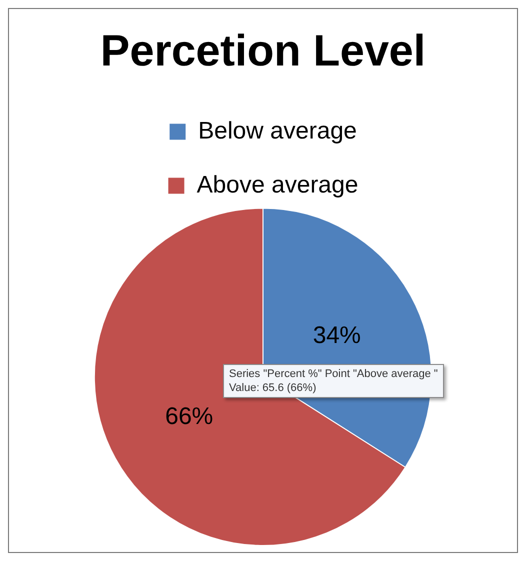 The height and width of the screenshot is (561, 524). What do you see at coordinates (263, 51) in the screenshot?
I see `chart-title: Percetion Level` at bounding box center [263, 51].